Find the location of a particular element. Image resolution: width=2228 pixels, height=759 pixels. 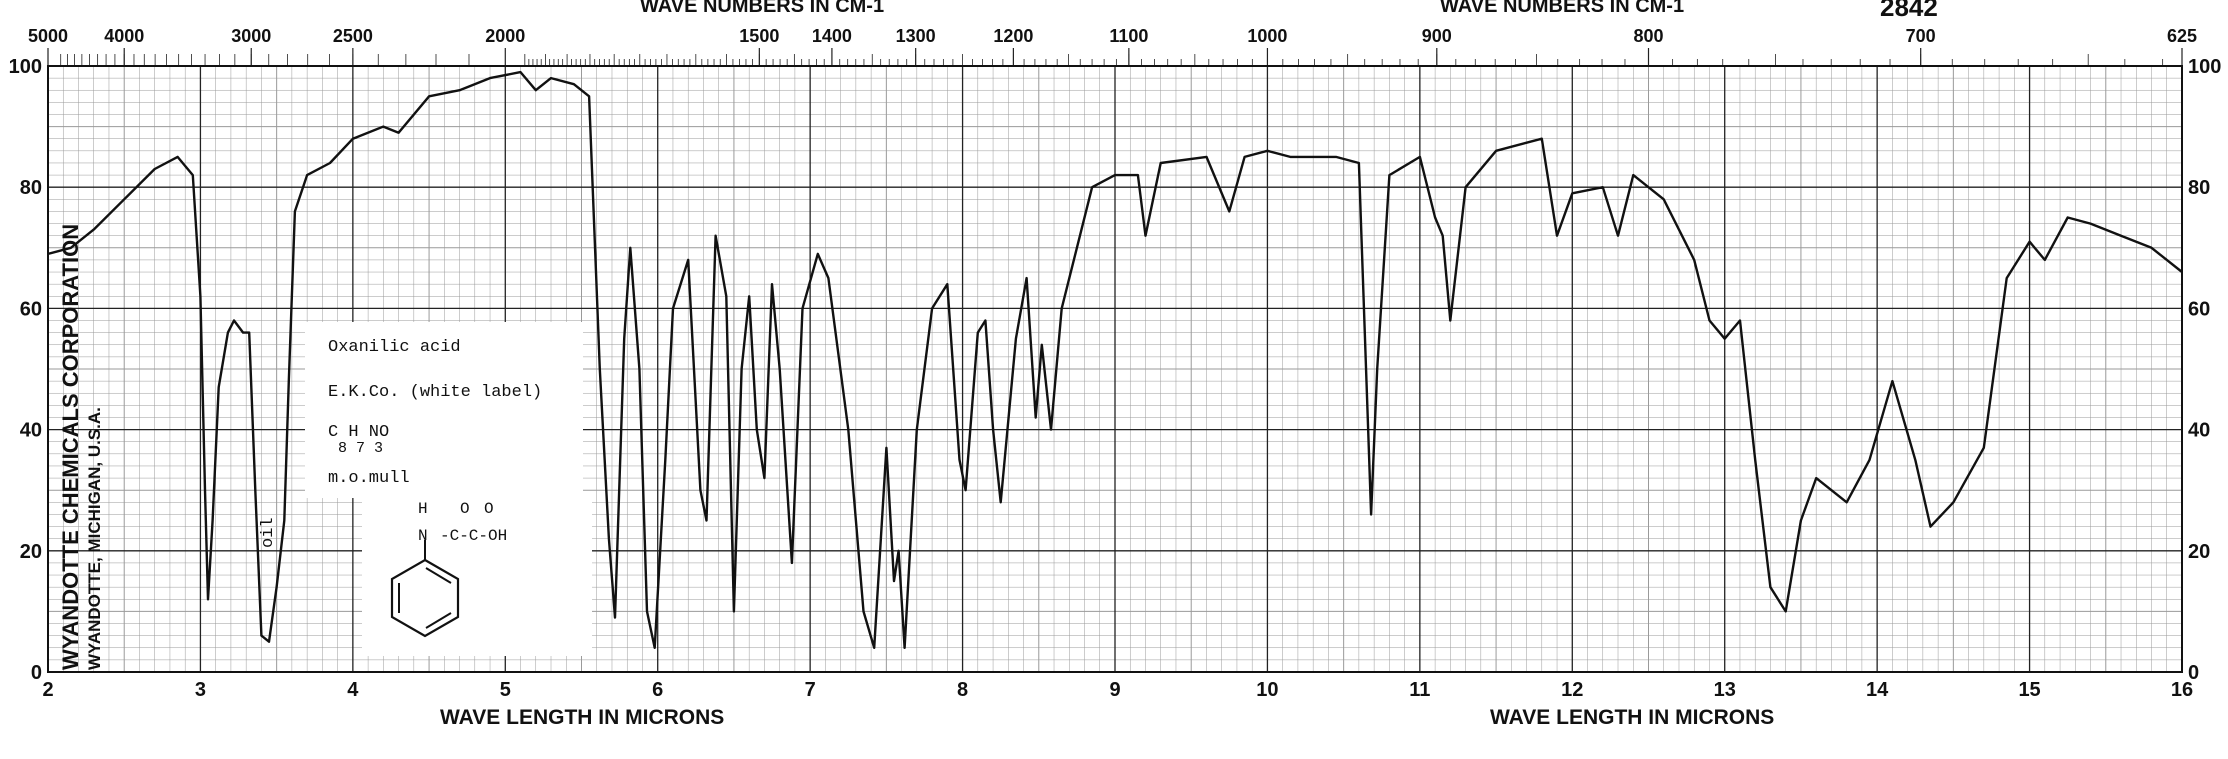

structure-o2: O is located at coordinates (489, 509).